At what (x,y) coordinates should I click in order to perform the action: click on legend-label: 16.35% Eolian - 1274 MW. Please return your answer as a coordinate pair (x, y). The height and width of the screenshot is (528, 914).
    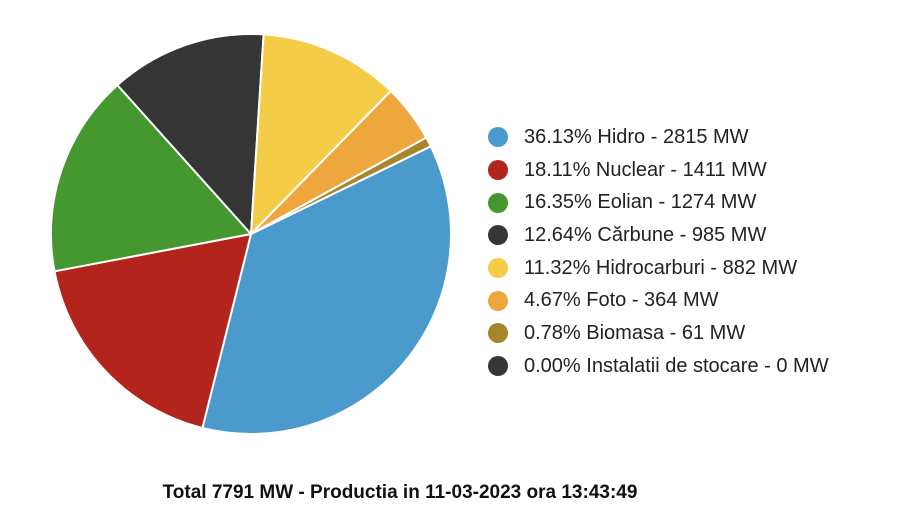
    Looking at the image, I should click on (640, 202).